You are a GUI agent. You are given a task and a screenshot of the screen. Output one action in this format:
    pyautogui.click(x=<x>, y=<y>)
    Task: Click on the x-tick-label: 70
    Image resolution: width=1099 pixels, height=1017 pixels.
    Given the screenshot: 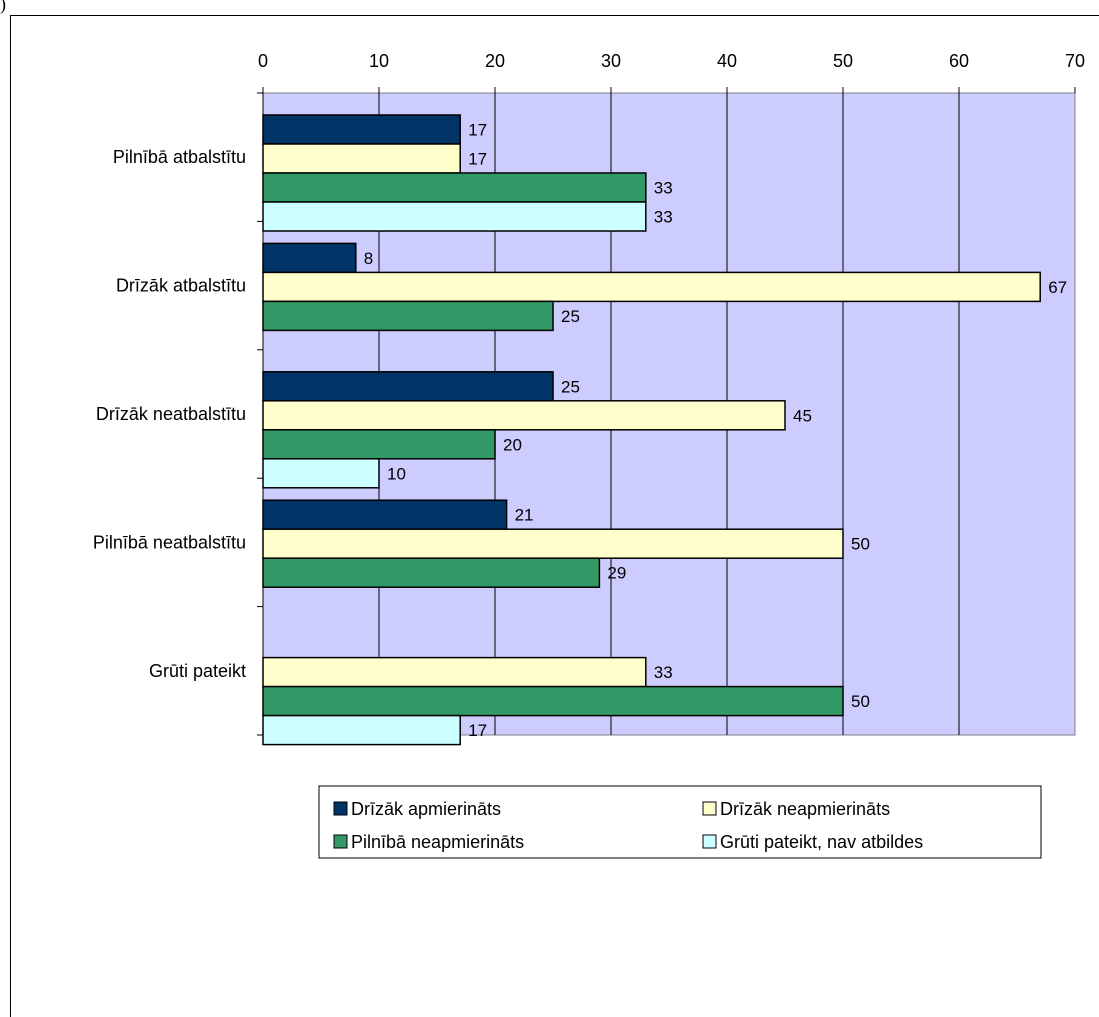 What is the action you would take?
    pyautogui.click(x=1075, y=61)
    